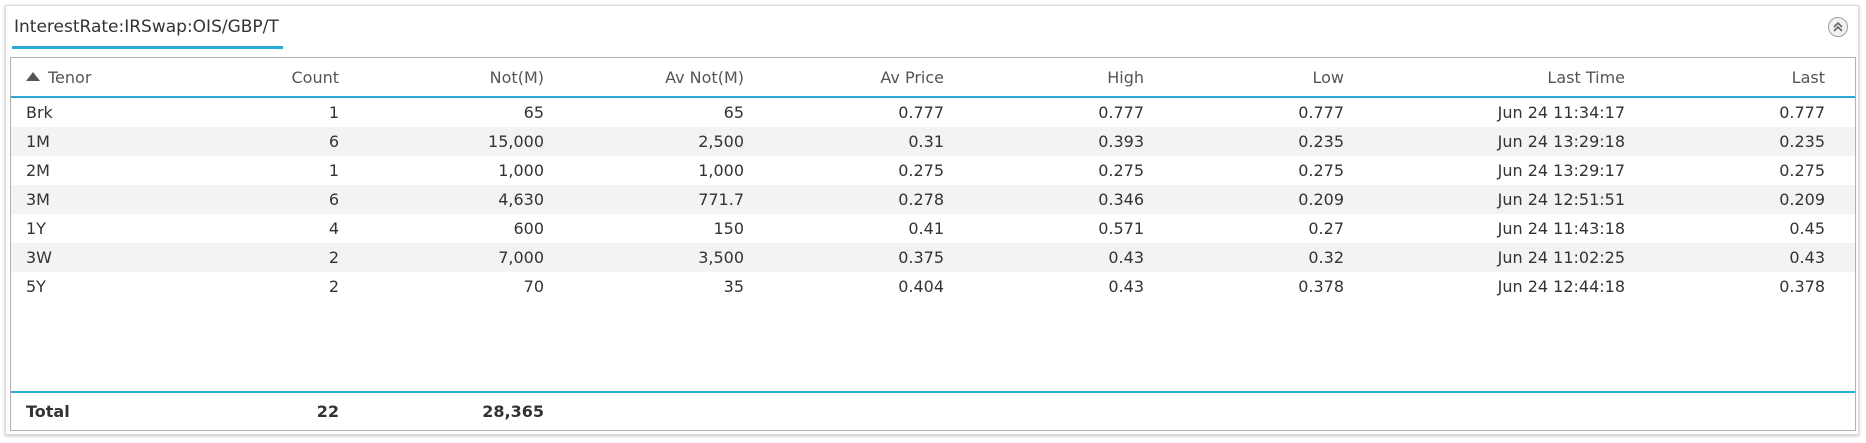  I want to click on cell-av-price: 0.278, so click(921, 199).